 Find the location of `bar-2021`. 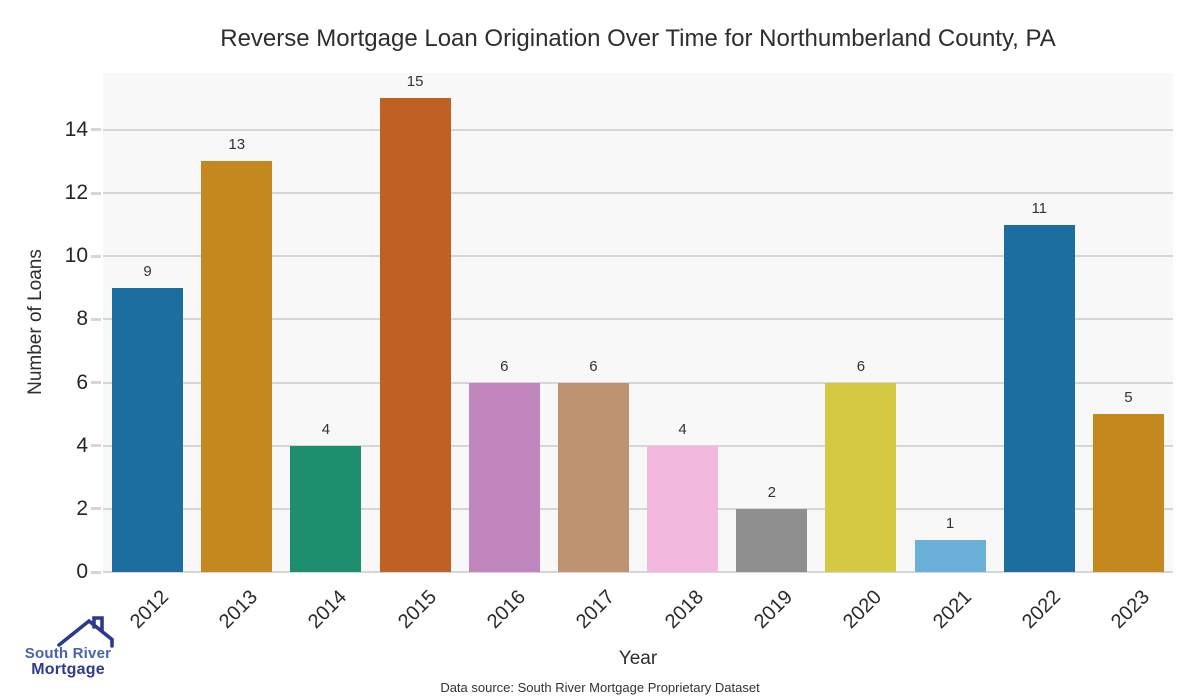

bar-2021 is located at coordinates (950, 556).